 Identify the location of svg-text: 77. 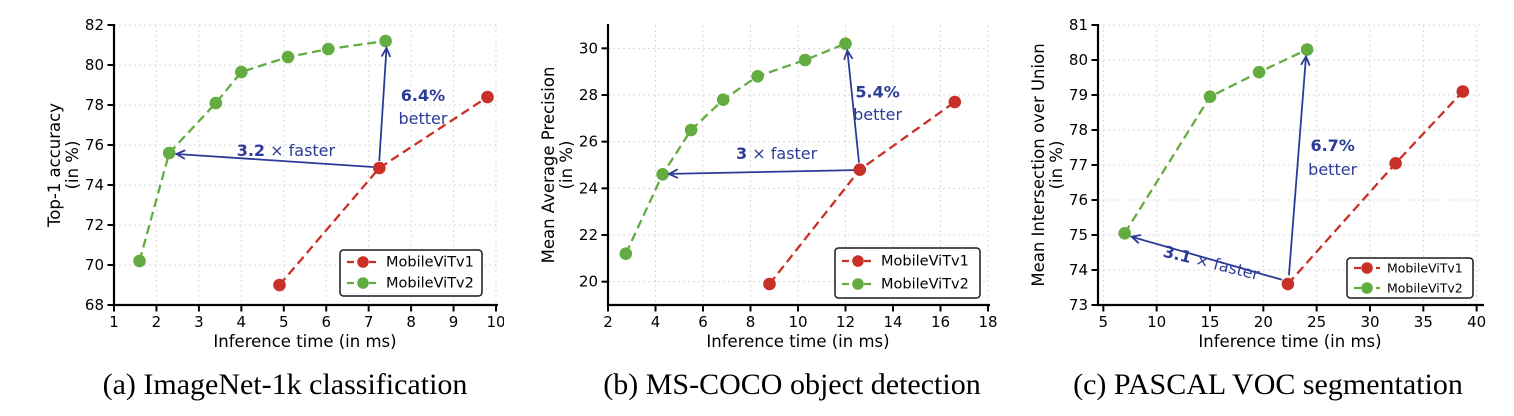
(1078, 165).